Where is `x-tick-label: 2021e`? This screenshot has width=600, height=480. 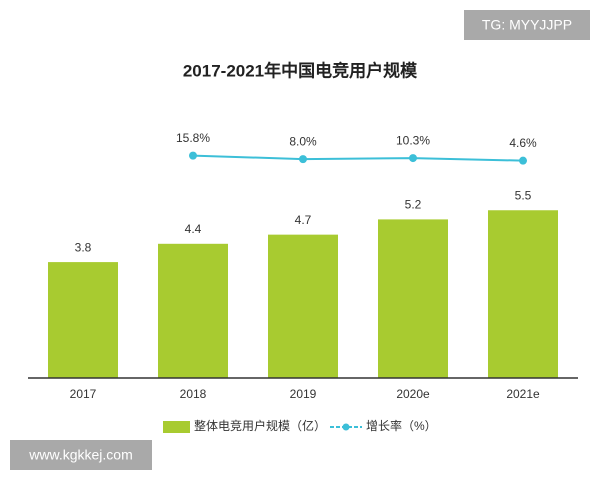 x-tick-label: 2021e is located at coordinates (523, 394).